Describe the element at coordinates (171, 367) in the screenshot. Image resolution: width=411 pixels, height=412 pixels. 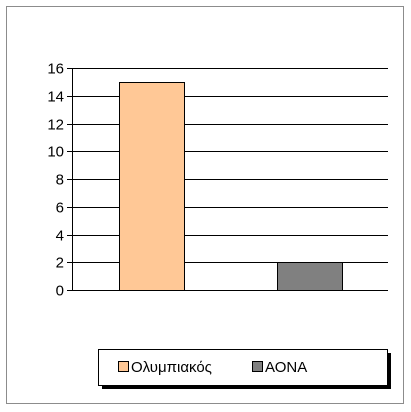
I see `legend-label-olympiakos: Ολυμπιακός` at that location.